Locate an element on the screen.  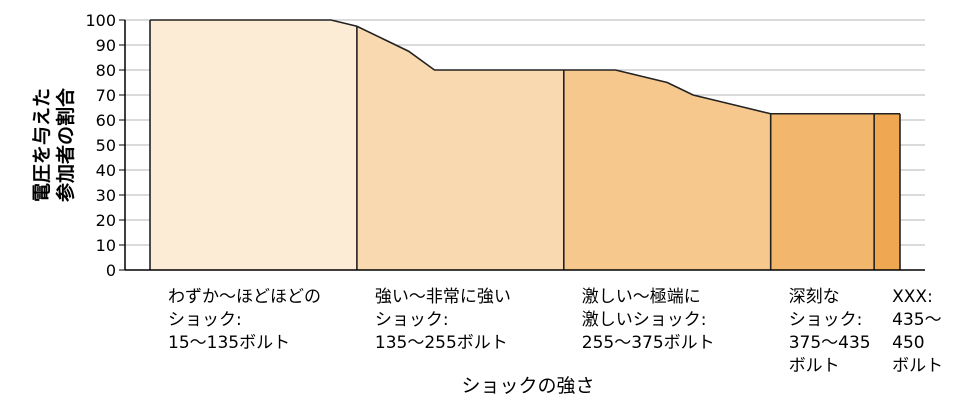
y-tick-label: 60 is located at coordinates (106, 120).